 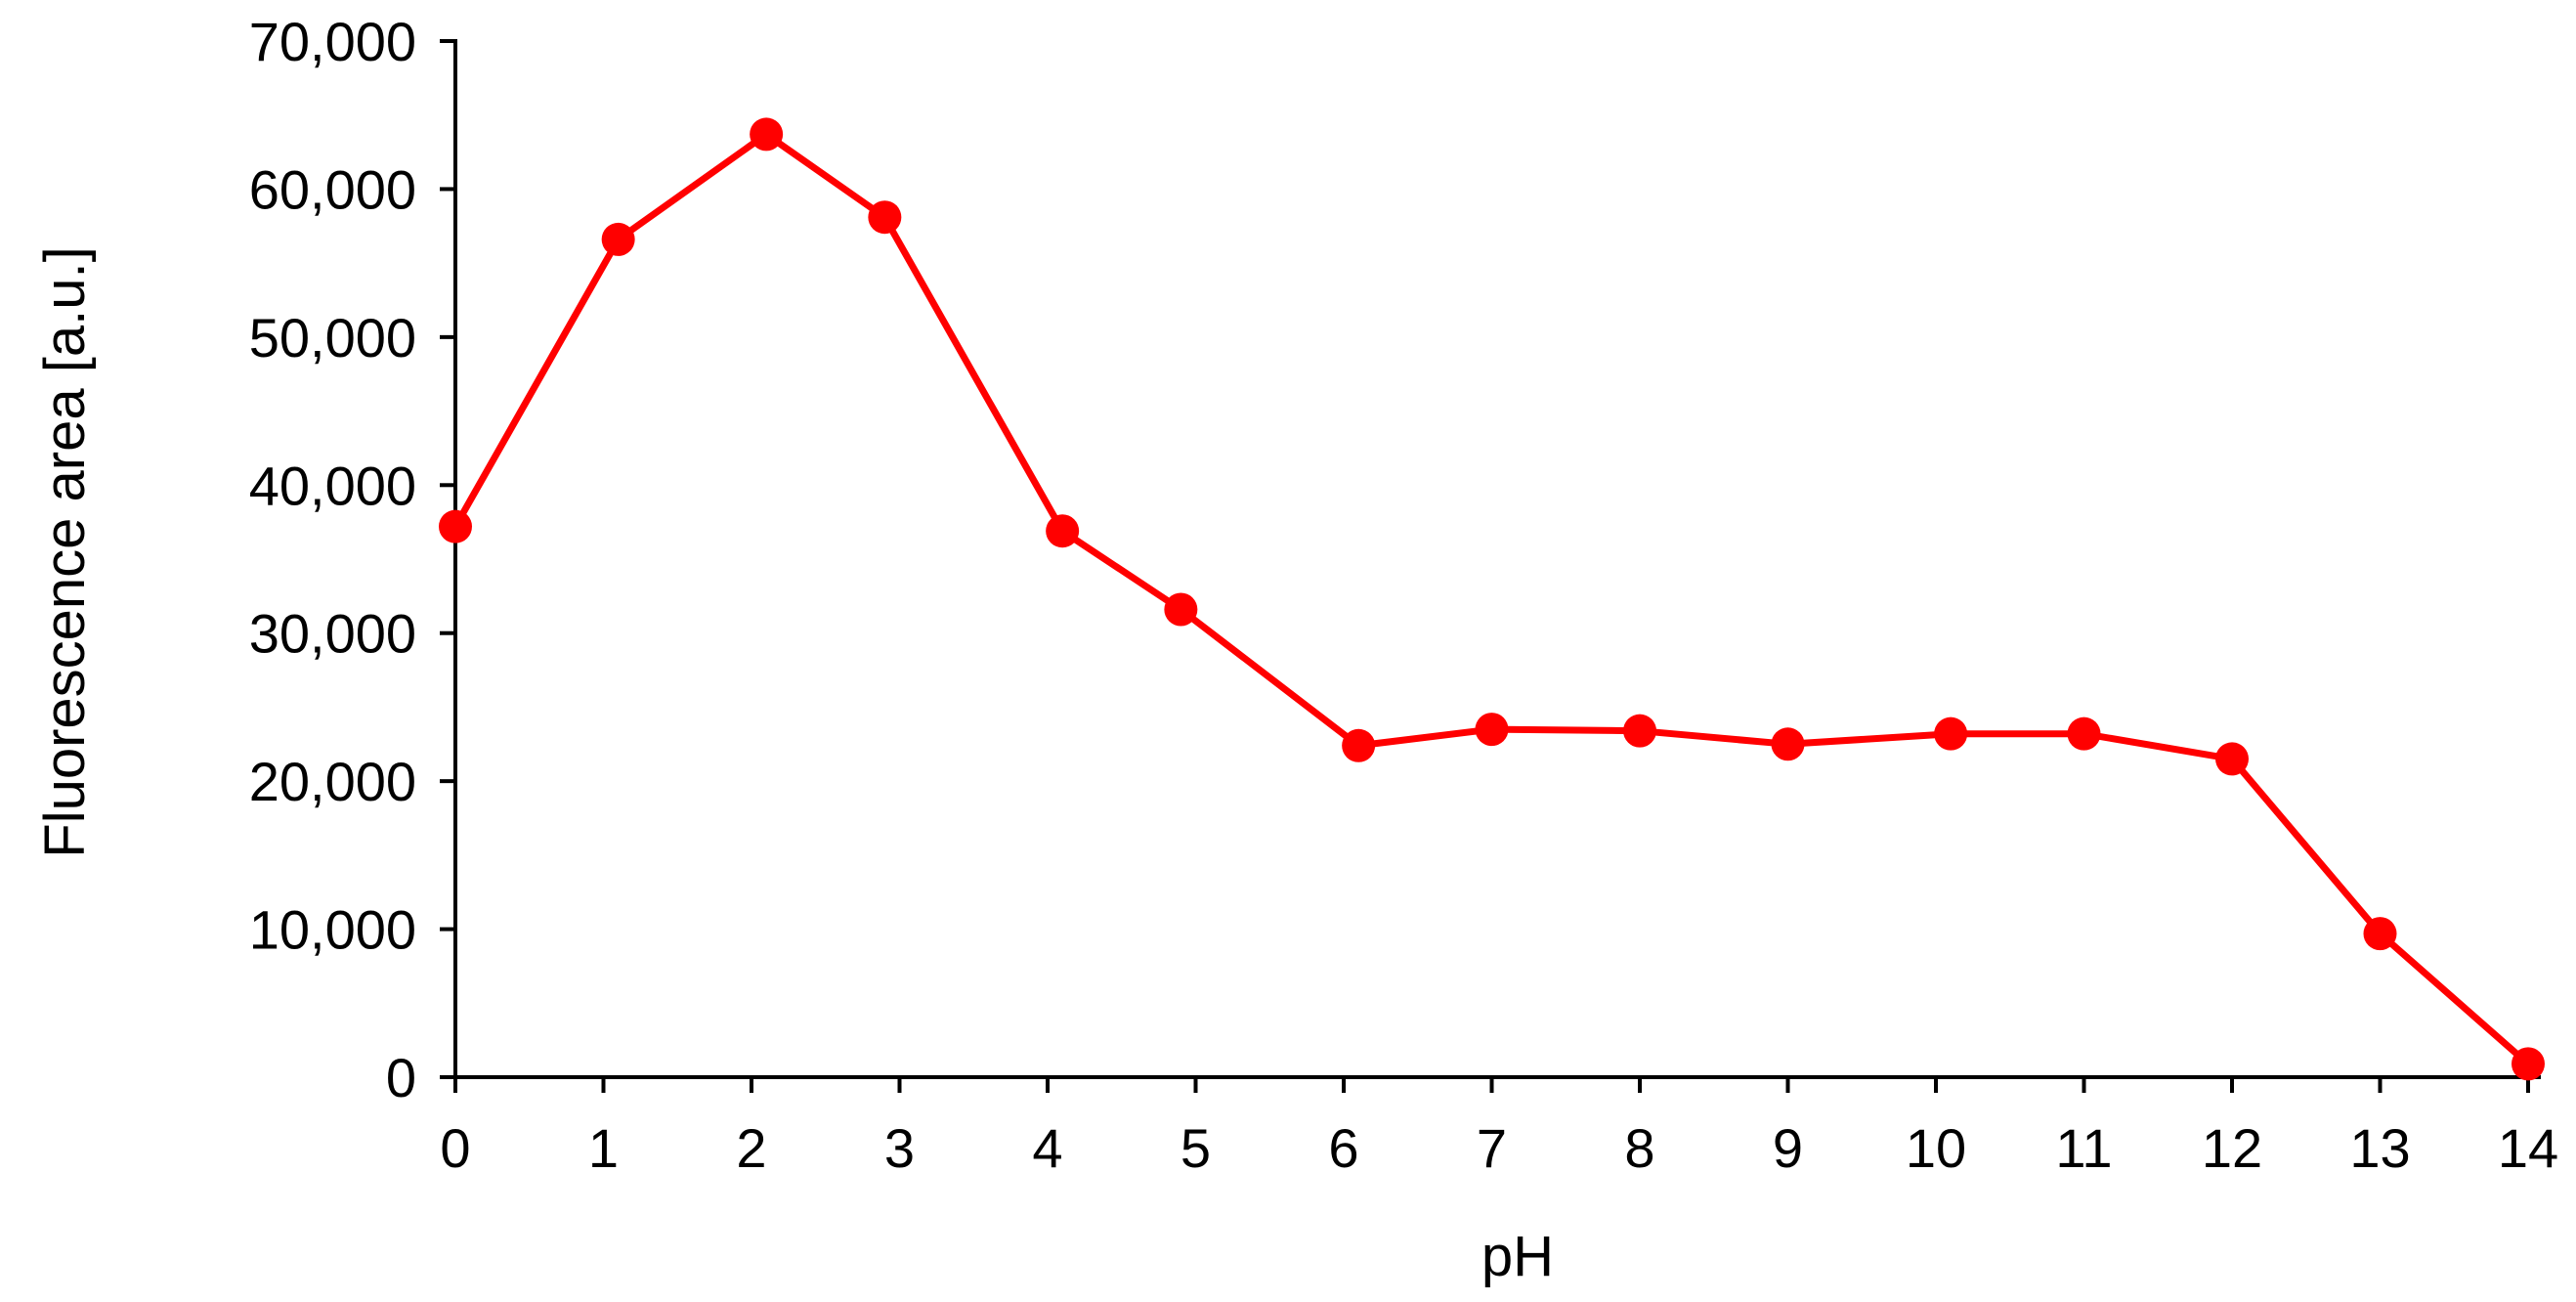 What do you see at coordinates (455, 1148) in the screenshot?
I see `x-tick-label: 0` at bounding box center [455, 1148].